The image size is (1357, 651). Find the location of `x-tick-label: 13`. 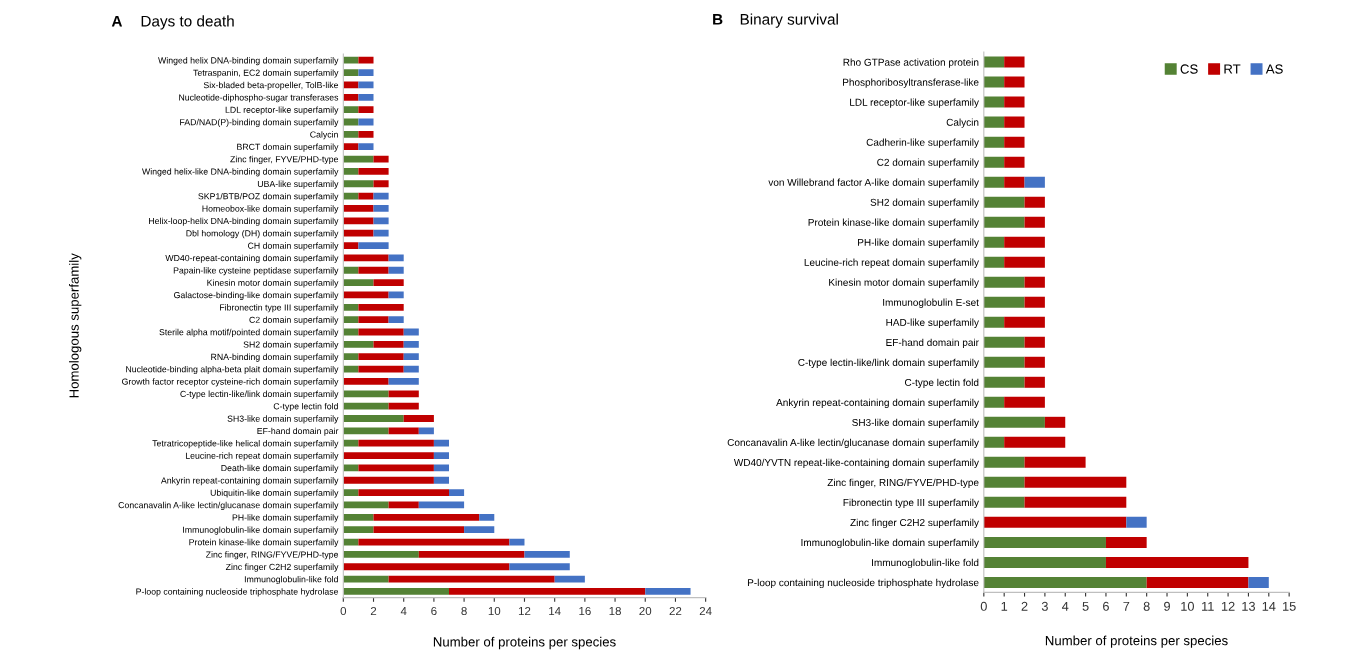

x-tick-label: 13 is located at coordinates (1248, 606).